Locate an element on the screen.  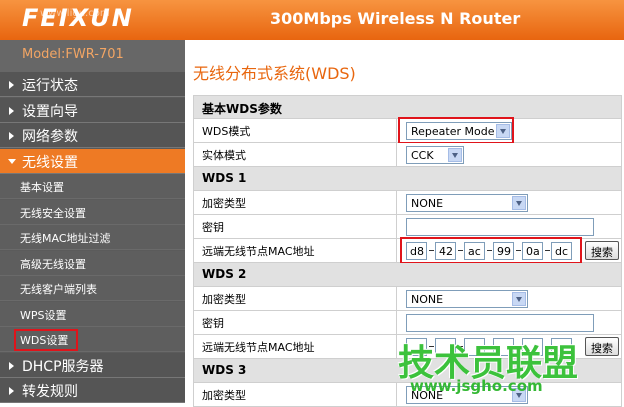
submenu-item: 高级无线设置 is located at coordinates (92, 263).